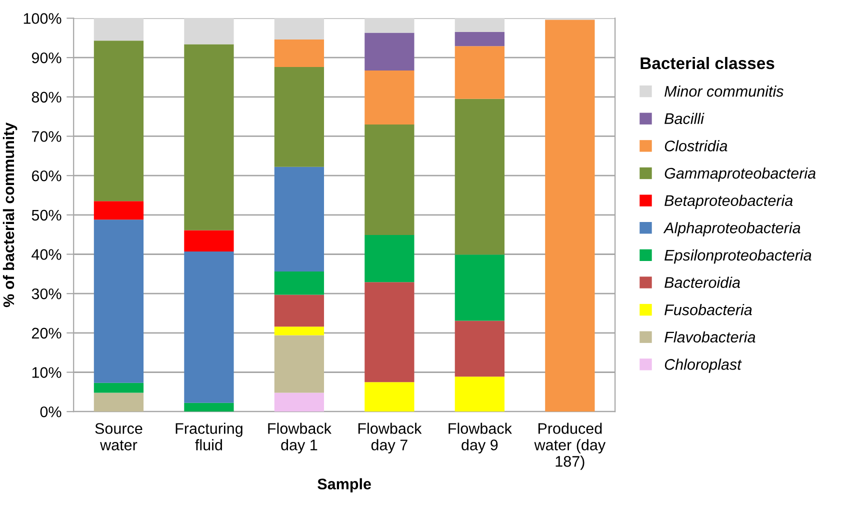  Describe the element at coordinates (47, 136) in the screenshot. I see `y-tick-label: 70%` at that location.